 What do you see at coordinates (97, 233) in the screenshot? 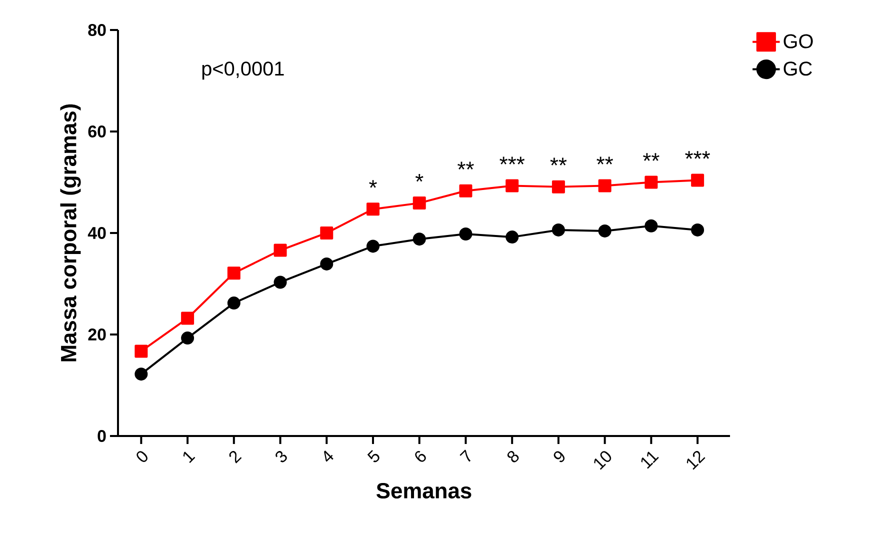
I see `y-tick-label: 40` at bounding box center [97, 233].